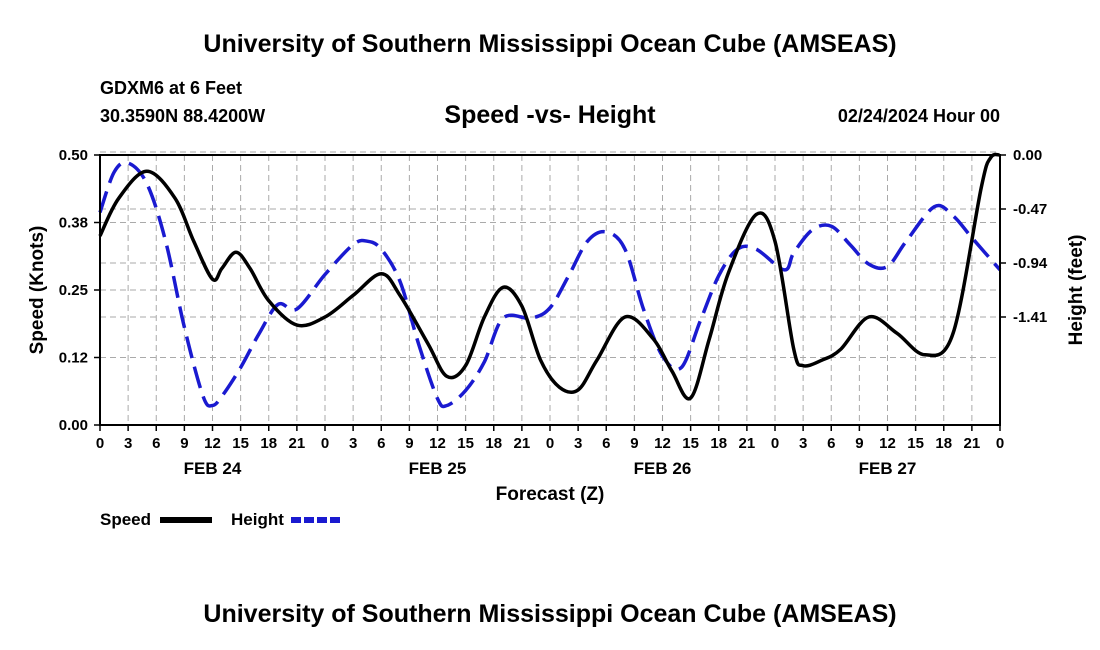 This screenshot has width=1100, height=650. I want to click on day-label: FEB 26, so click(663, 468).